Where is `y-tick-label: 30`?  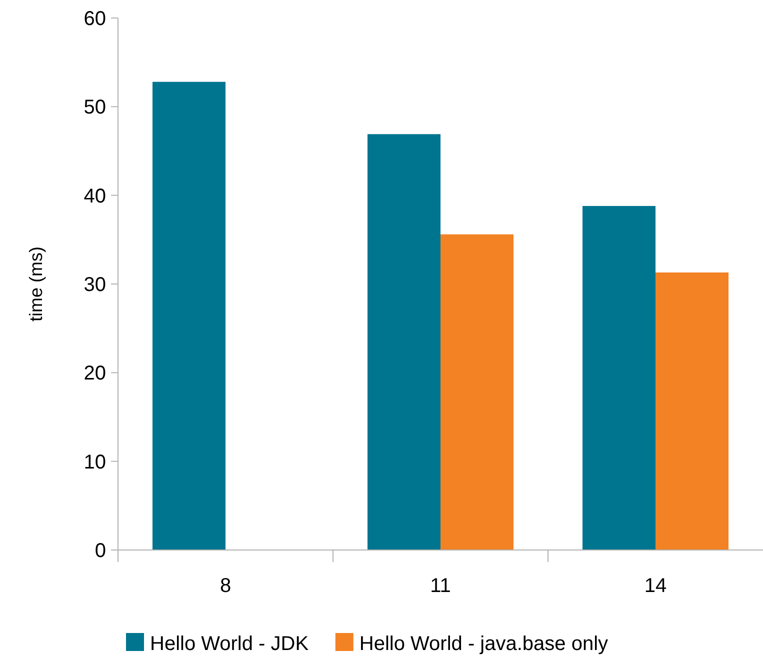
y-tick-label: 30 is located at coordinates (95, 285).